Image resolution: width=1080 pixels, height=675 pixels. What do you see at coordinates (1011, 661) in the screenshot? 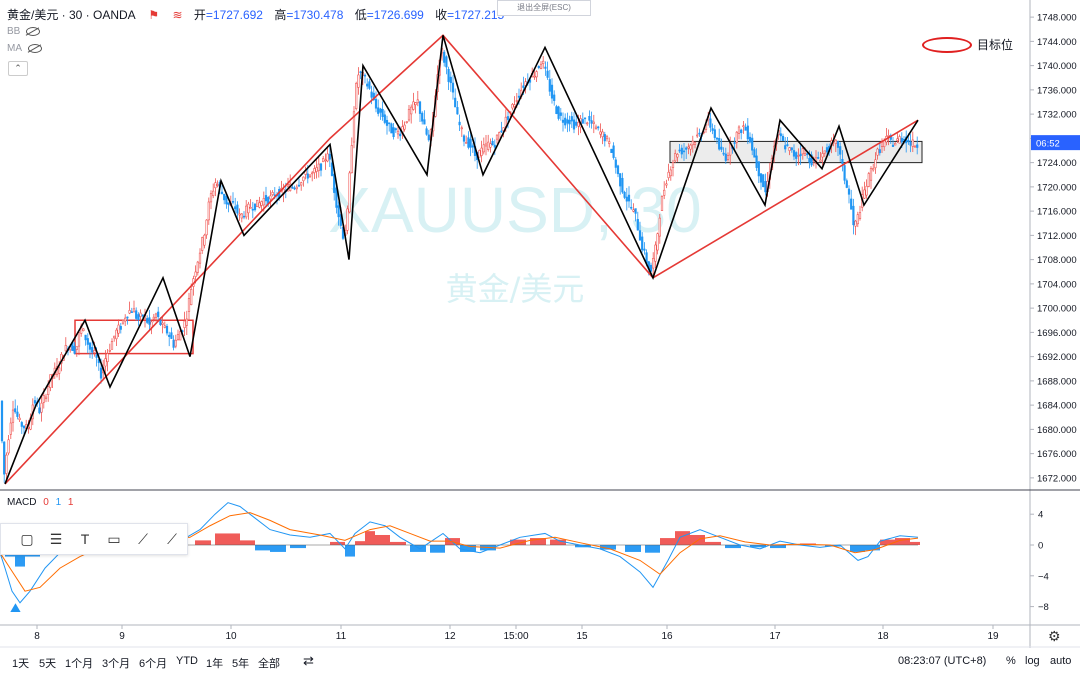
I see `percent-toggle: %` at bounding box center [1011, 661].